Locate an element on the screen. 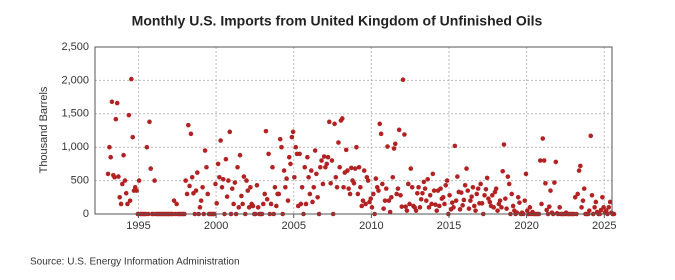  y-tick-label: 500 is located at coordinates (80, 181).